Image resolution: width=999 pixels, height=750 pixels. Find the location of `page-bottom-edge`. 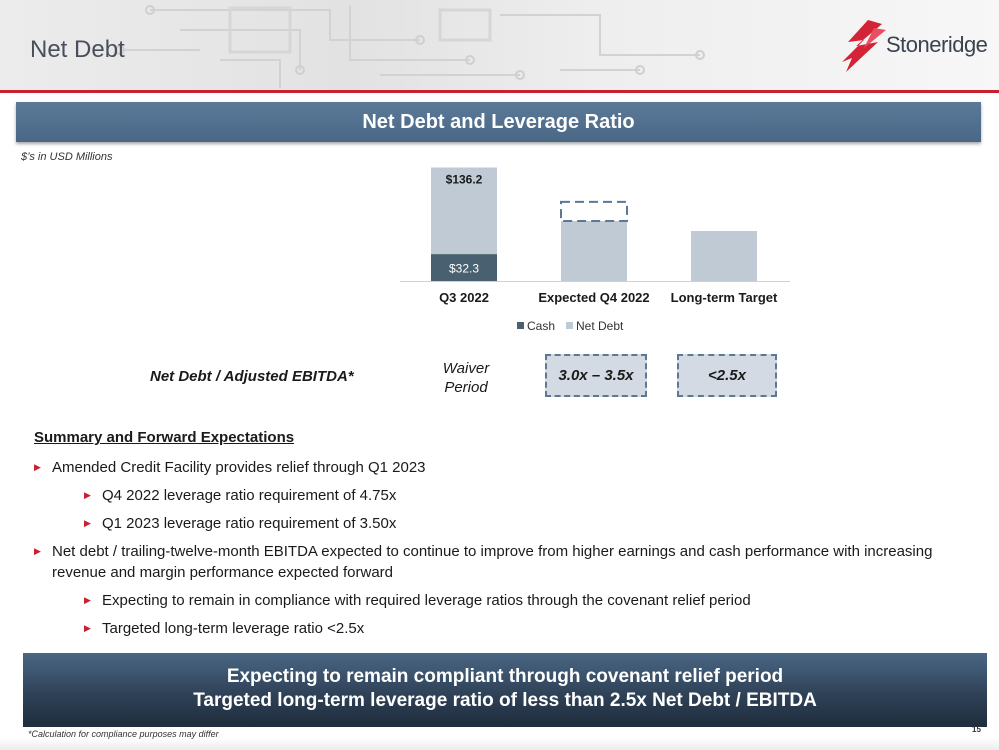

page-bottom-edge is located at coordinates (499, 744).